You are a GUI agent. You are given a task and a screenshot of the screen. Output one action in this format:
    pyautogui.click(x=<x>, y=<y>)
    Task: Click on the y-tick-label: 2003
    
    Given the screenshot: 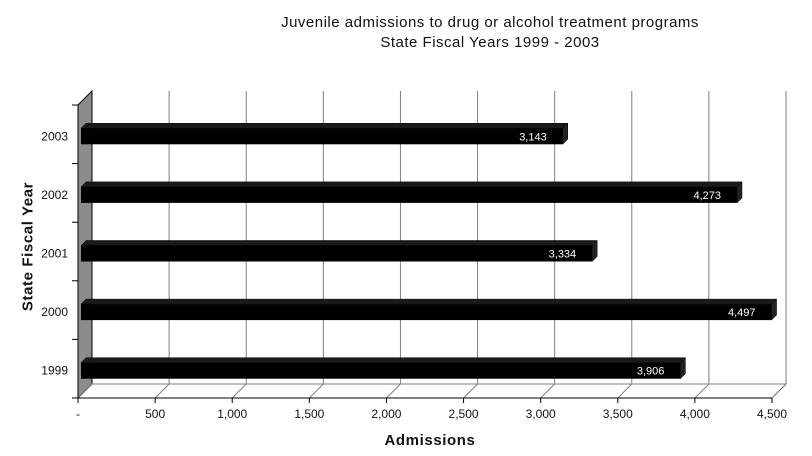 What is the action you would take?
    pyautogui.click(x=54, y=136)
    